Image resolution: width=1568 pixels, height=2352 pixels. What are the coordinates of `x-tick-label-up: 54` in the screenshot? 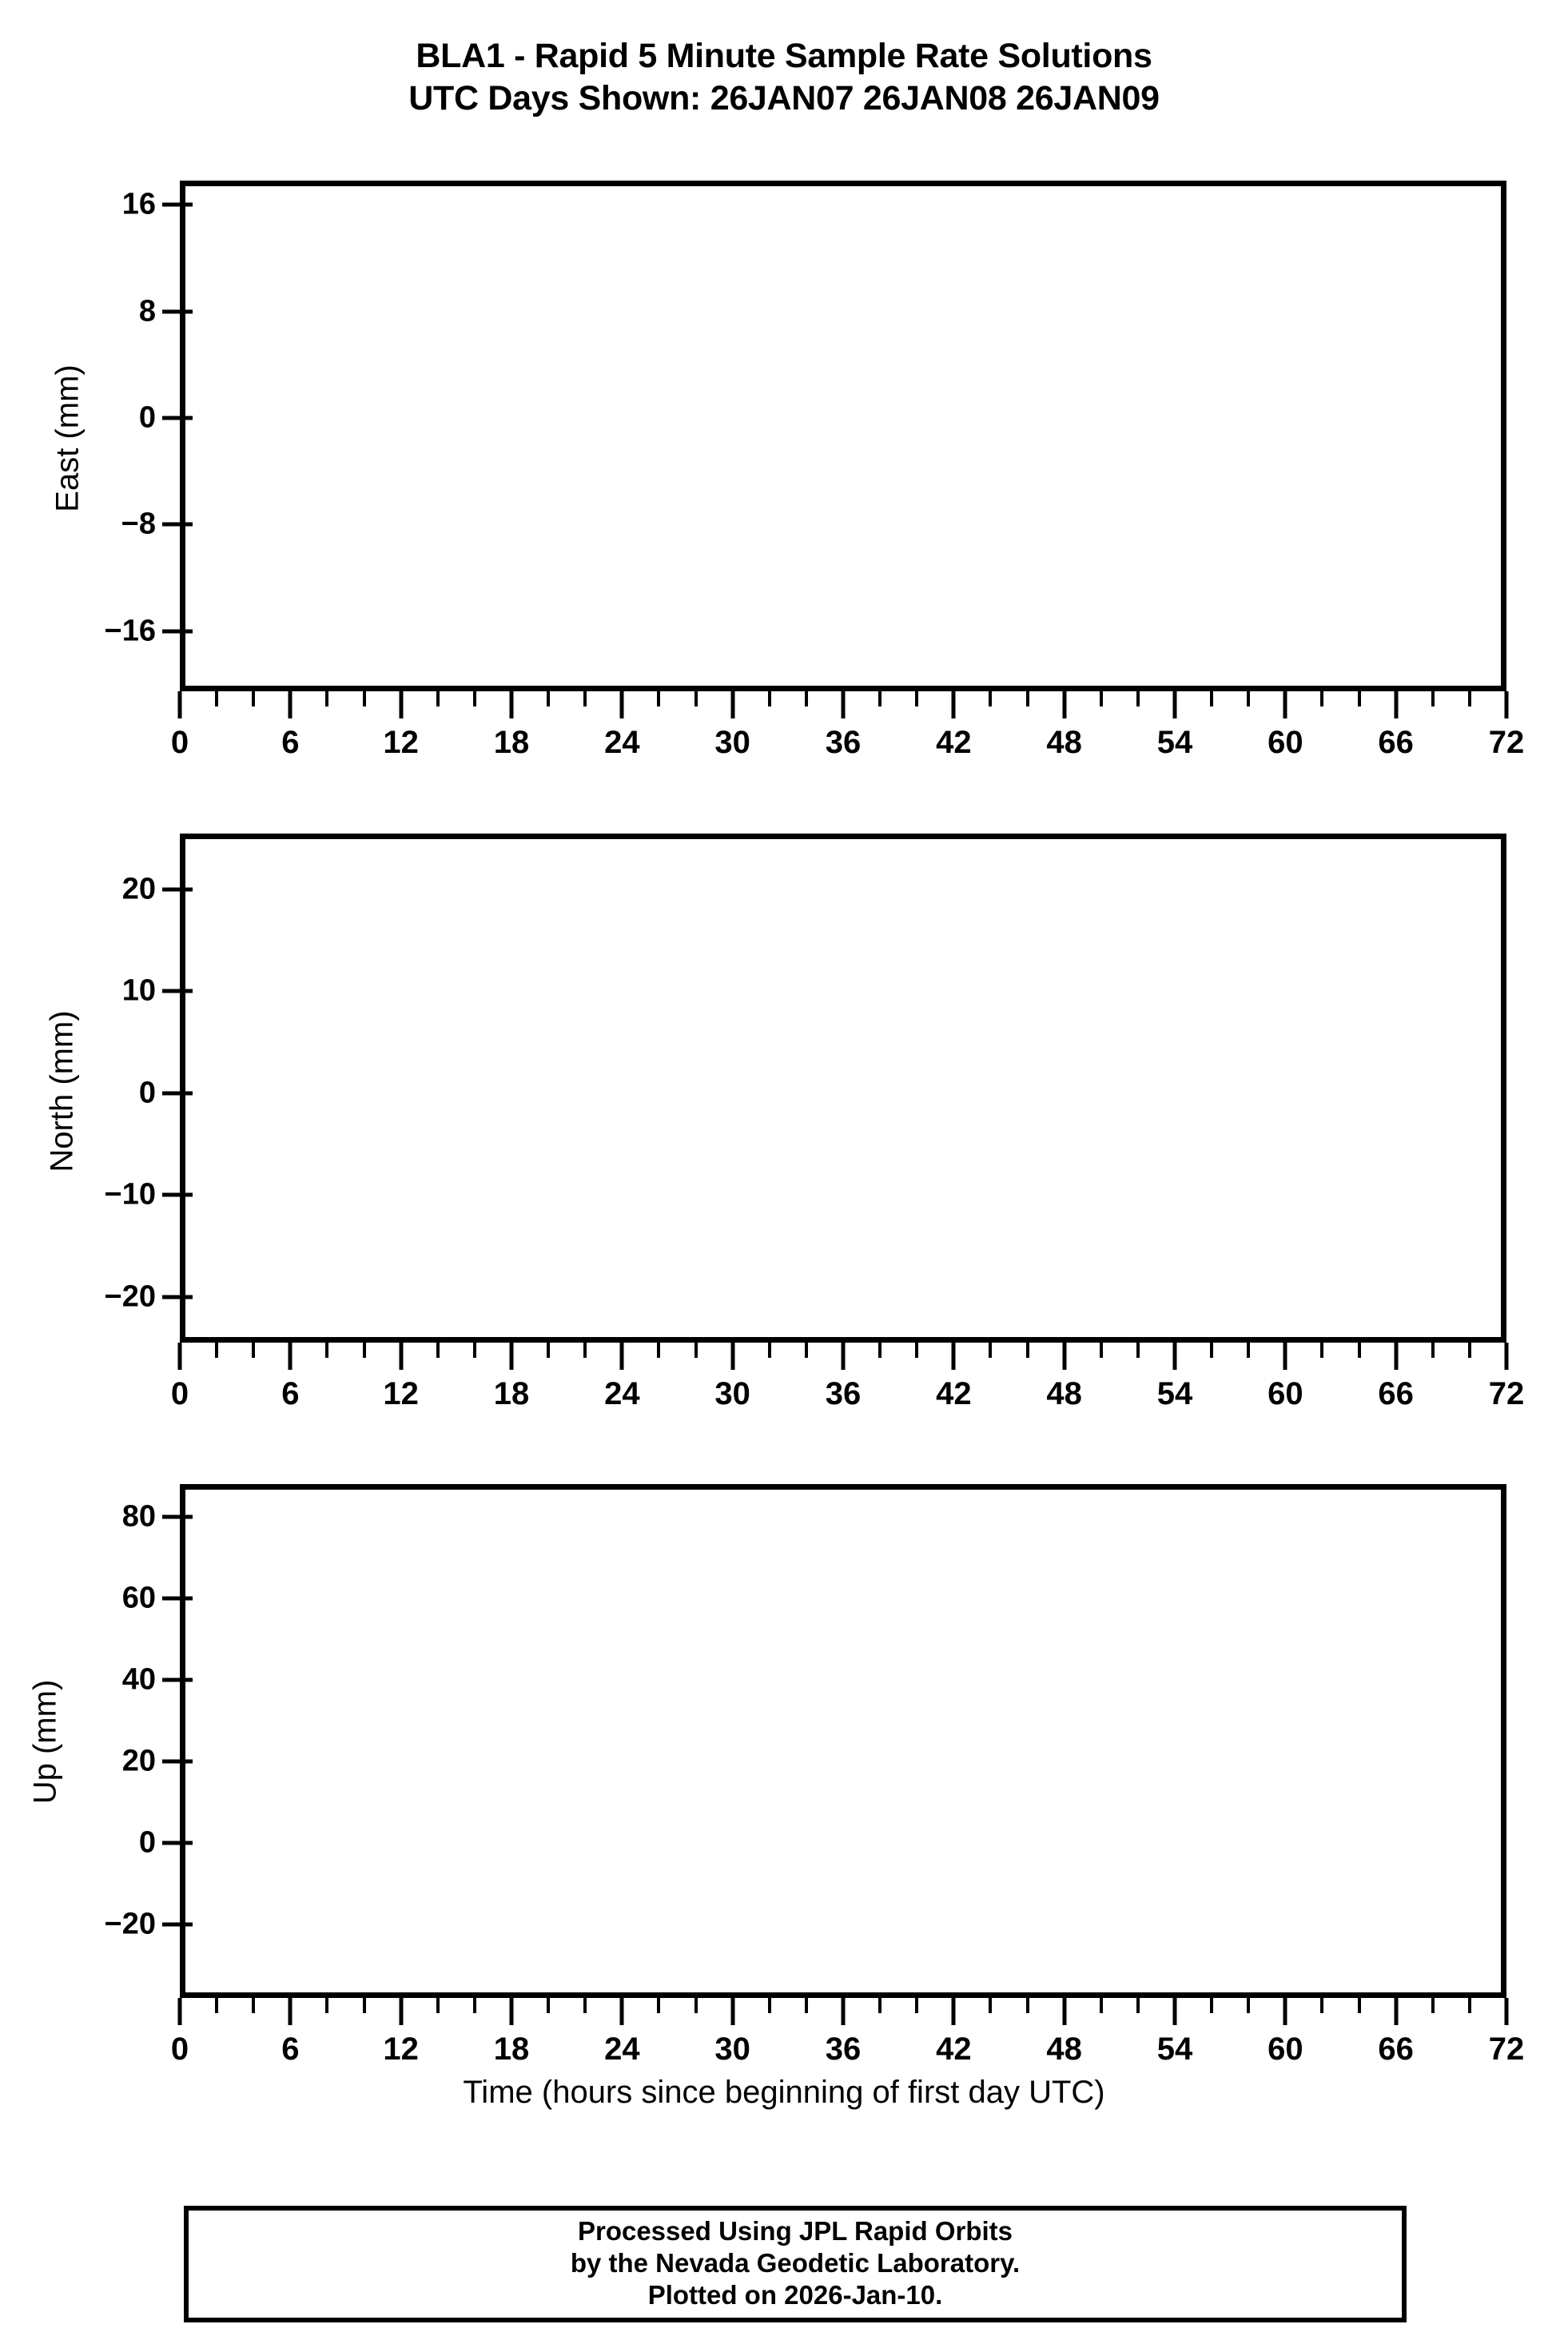 It's located at (1174, 2049).